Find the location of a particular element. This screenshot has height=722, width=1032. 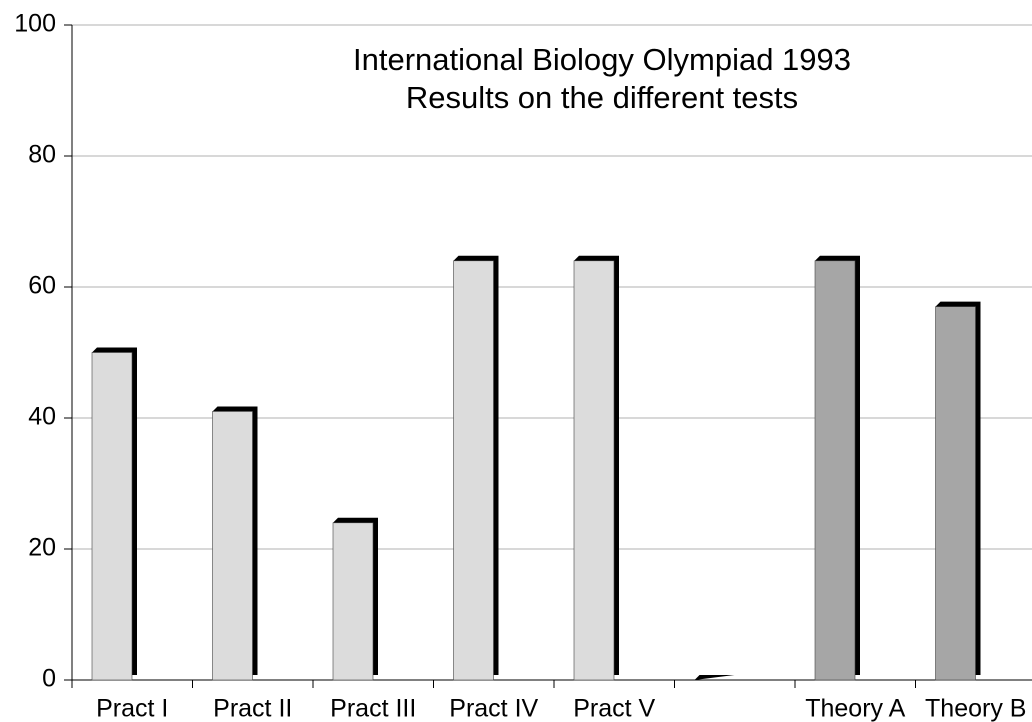

x-tick-label: Pract V is located at coordinates (614, 708).